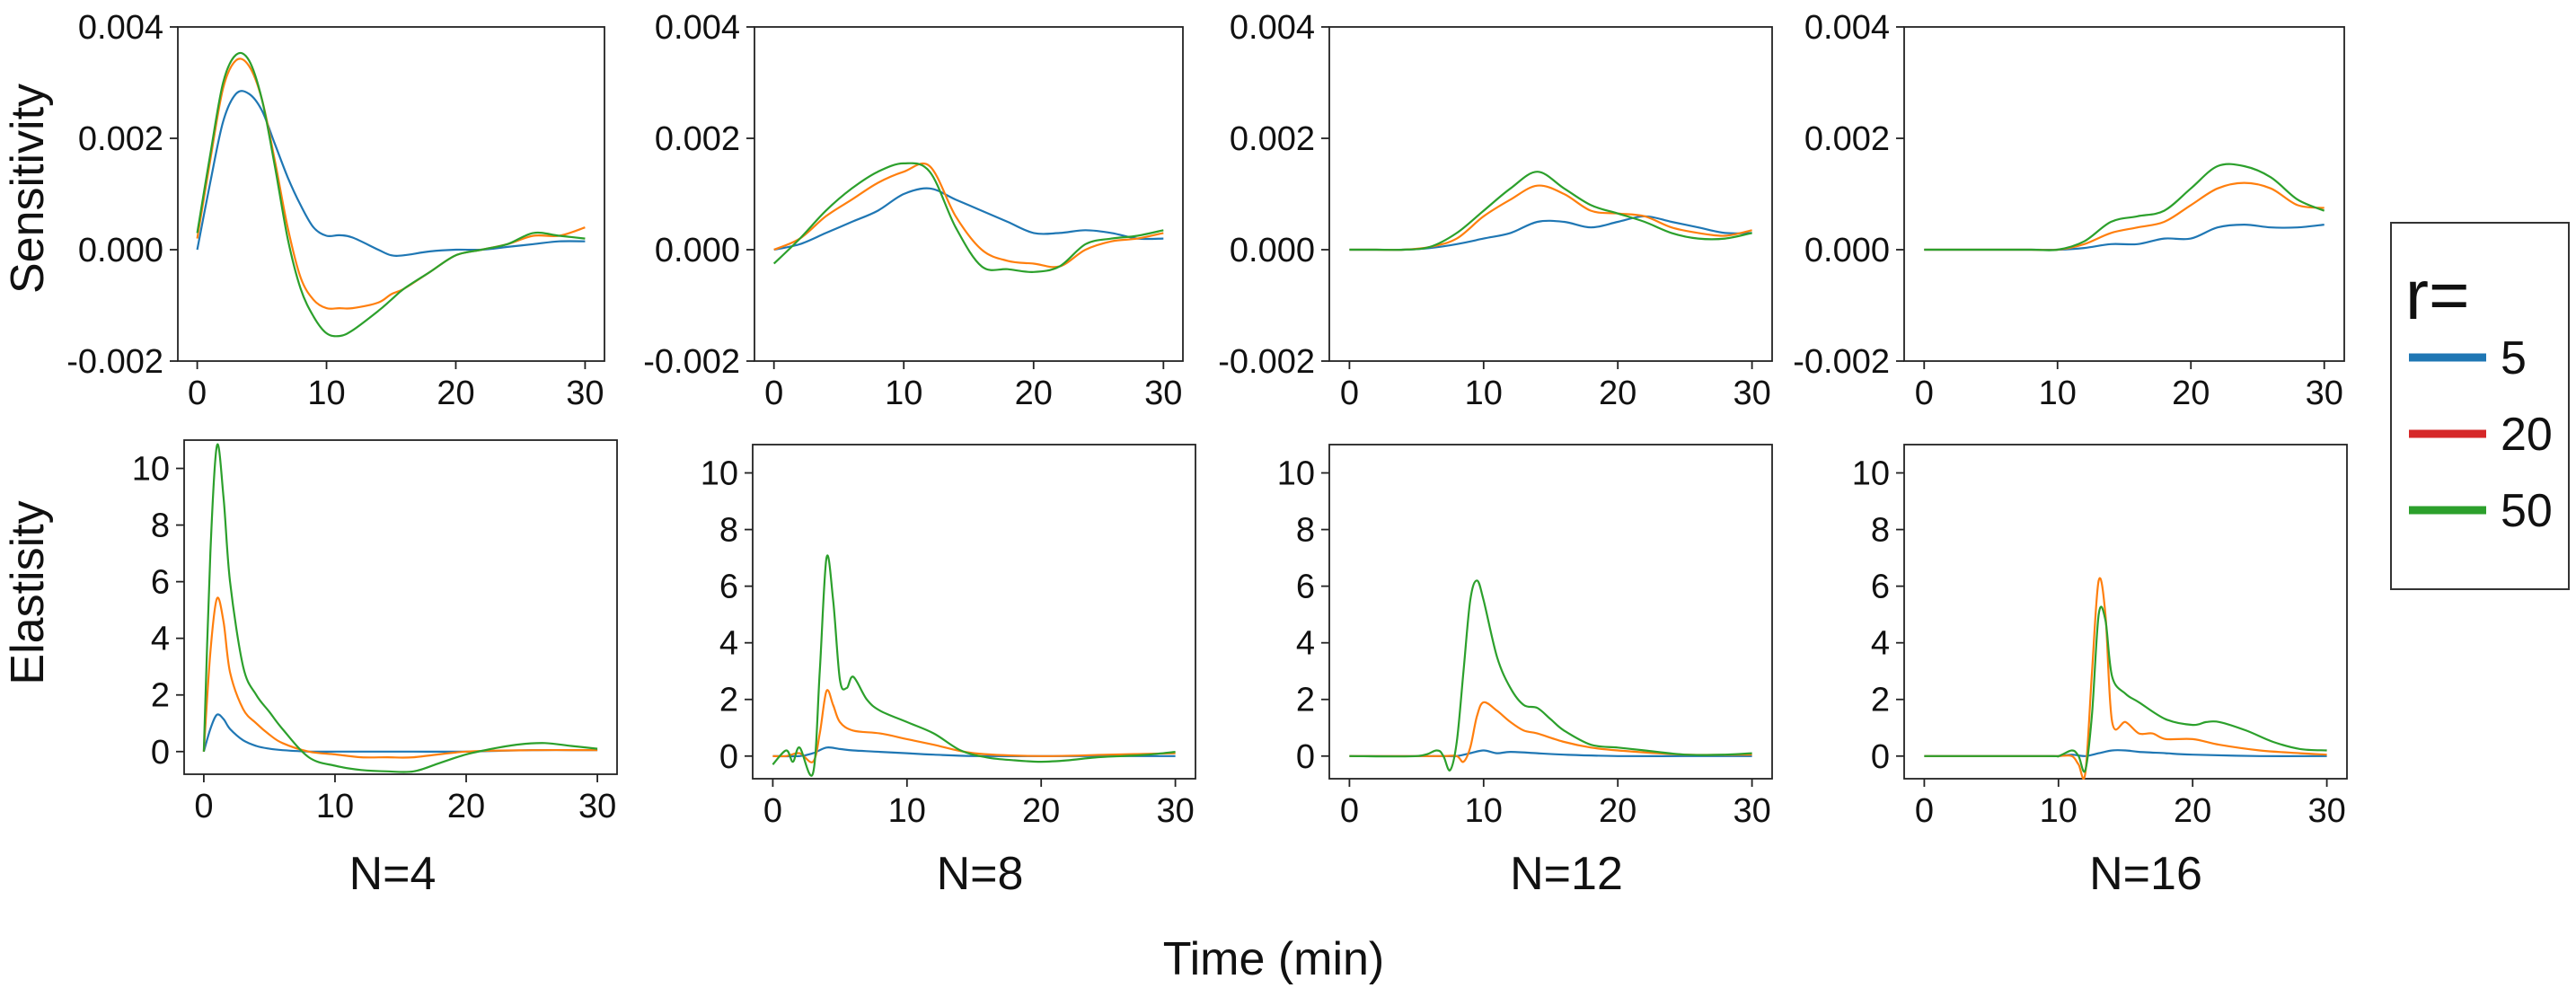  Describe the element at coordinates (2527, 511) in the screenshot. I see `legend-label-50: 50` at that location.